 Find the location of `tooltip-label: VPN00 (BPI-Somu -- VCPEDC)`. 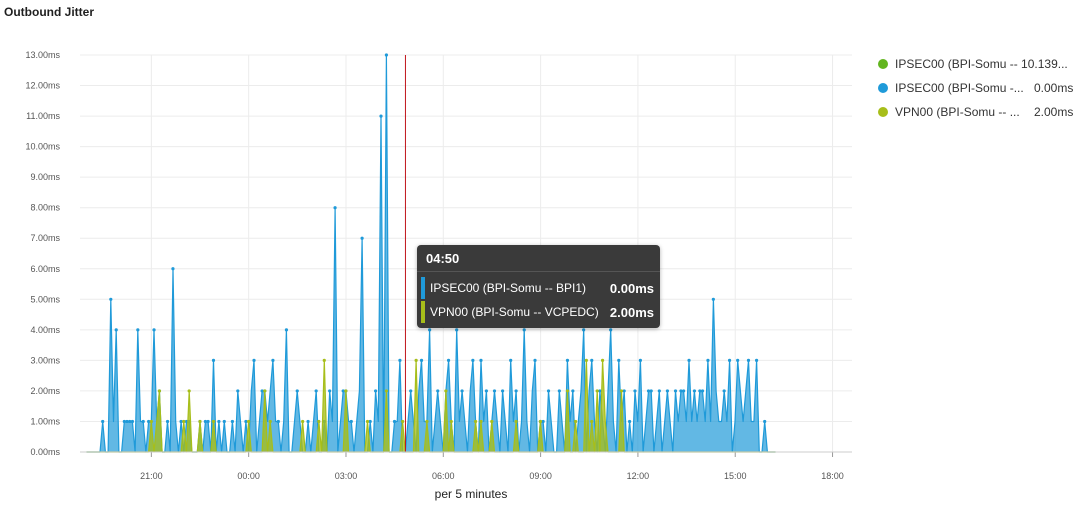

tooltip-label: VPN00 (BPI-Somu -- VCPEDC) is located at coordinates (514, 312).